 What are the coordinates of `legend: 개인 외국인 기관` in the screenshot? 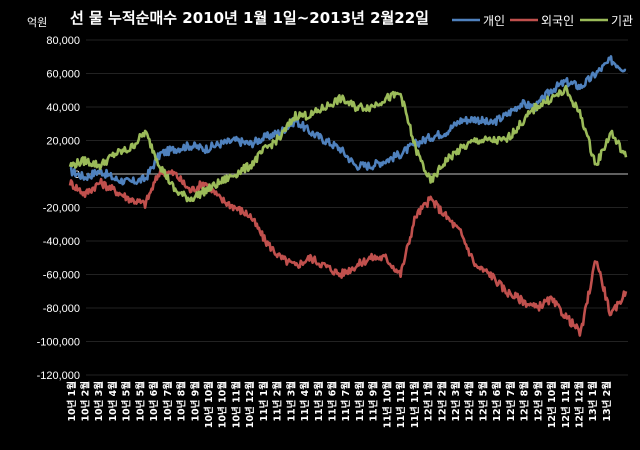 It's located at (542, 21).